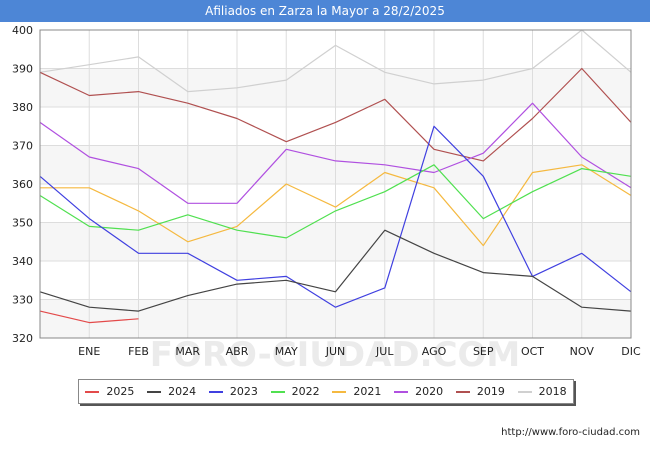 The image size is (650, 450). I want to click on legend-item-2021: 2021, so click(356, 391).